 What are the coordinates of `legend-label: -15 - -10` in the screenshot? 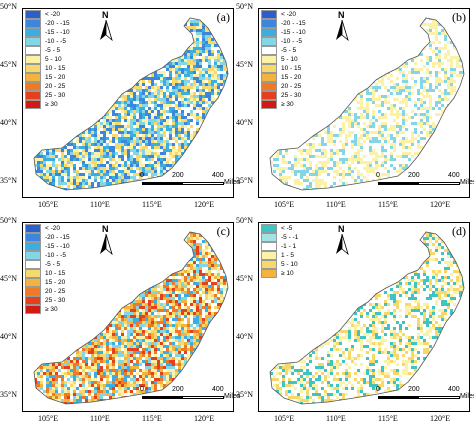 It's located at (57, 246).